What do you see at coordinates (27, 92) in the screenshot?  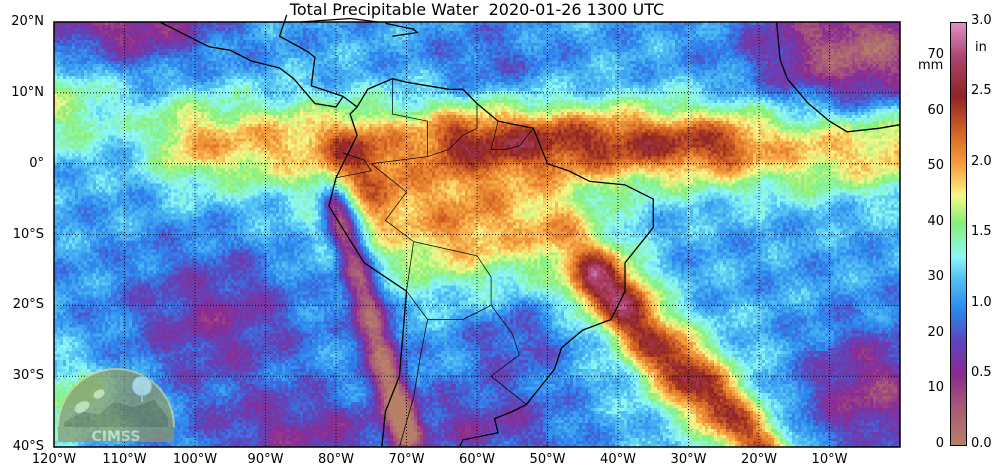 I see `y-tick-label: 10°N` at bounding box center [27, 92].